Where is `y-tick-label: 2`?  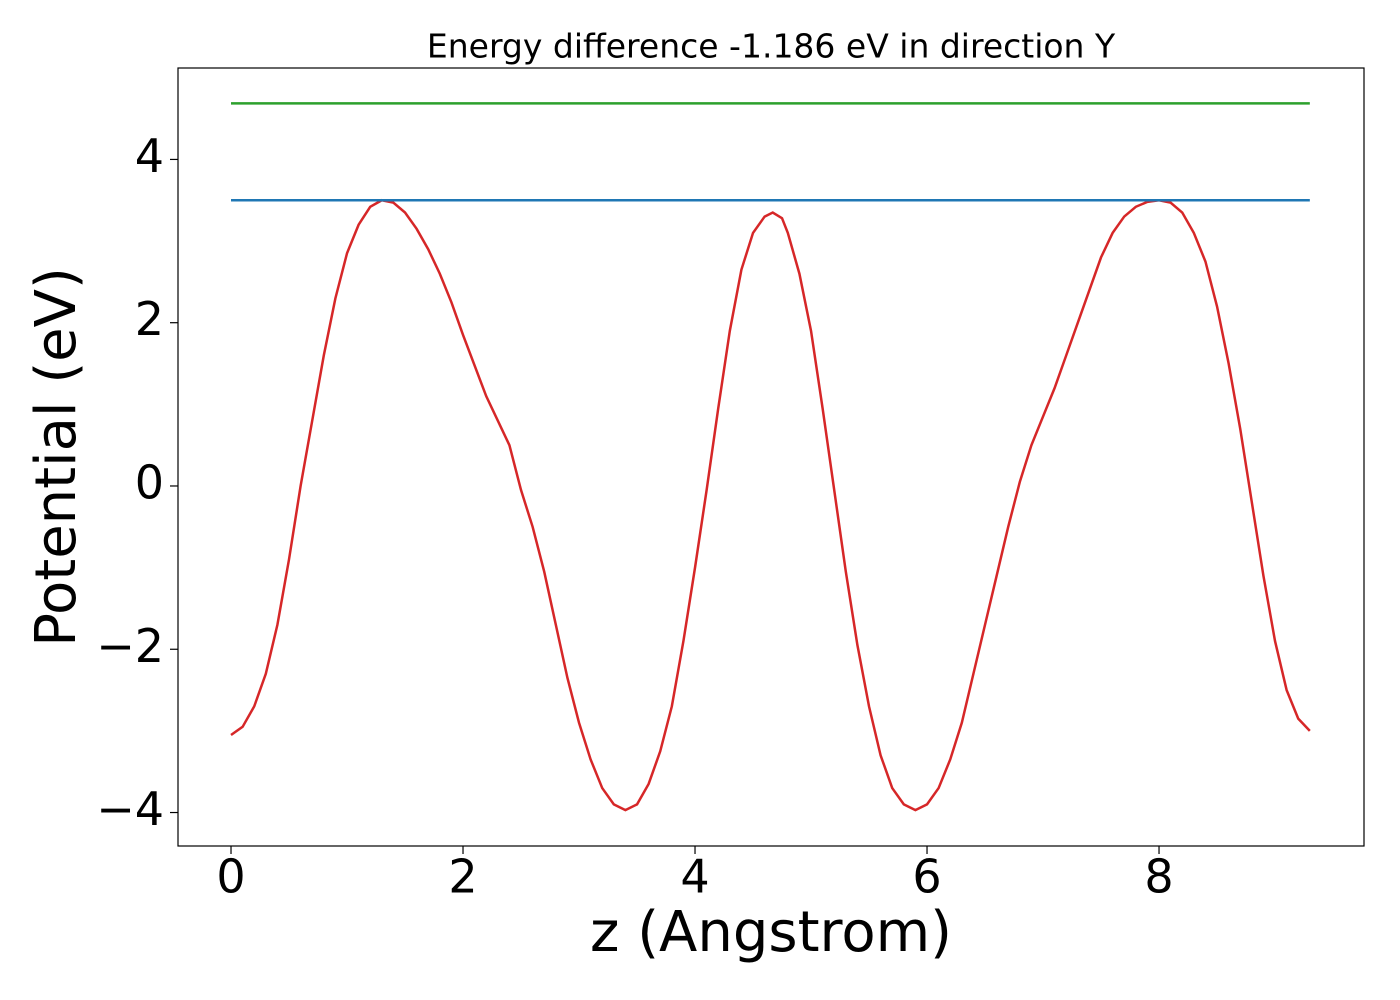 y-tick-label: 2 is located at coordinates (149, 319).